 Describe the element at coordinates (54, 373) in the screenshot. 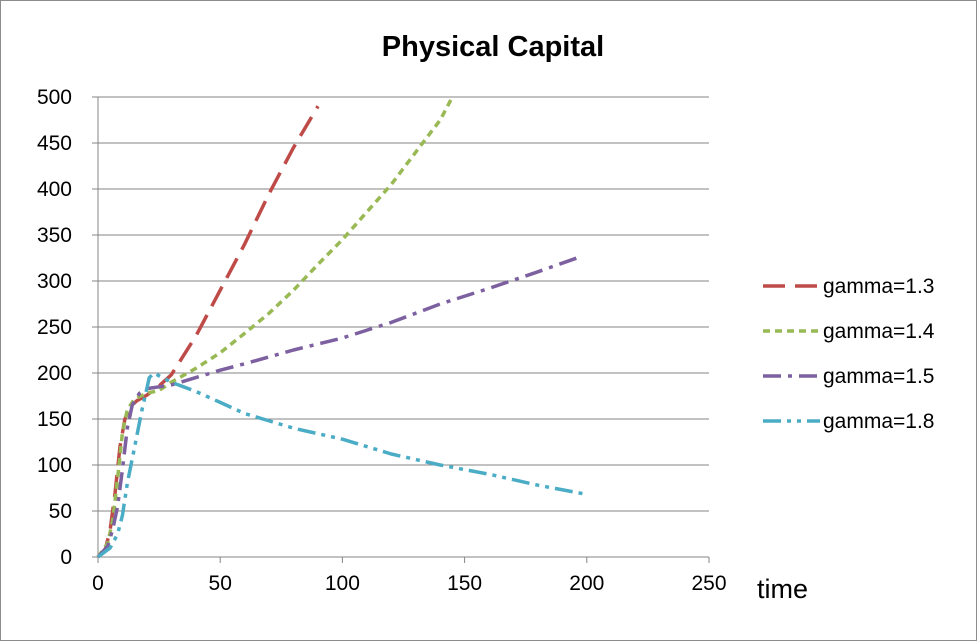

I see `y-tick-label: 200` at that location.